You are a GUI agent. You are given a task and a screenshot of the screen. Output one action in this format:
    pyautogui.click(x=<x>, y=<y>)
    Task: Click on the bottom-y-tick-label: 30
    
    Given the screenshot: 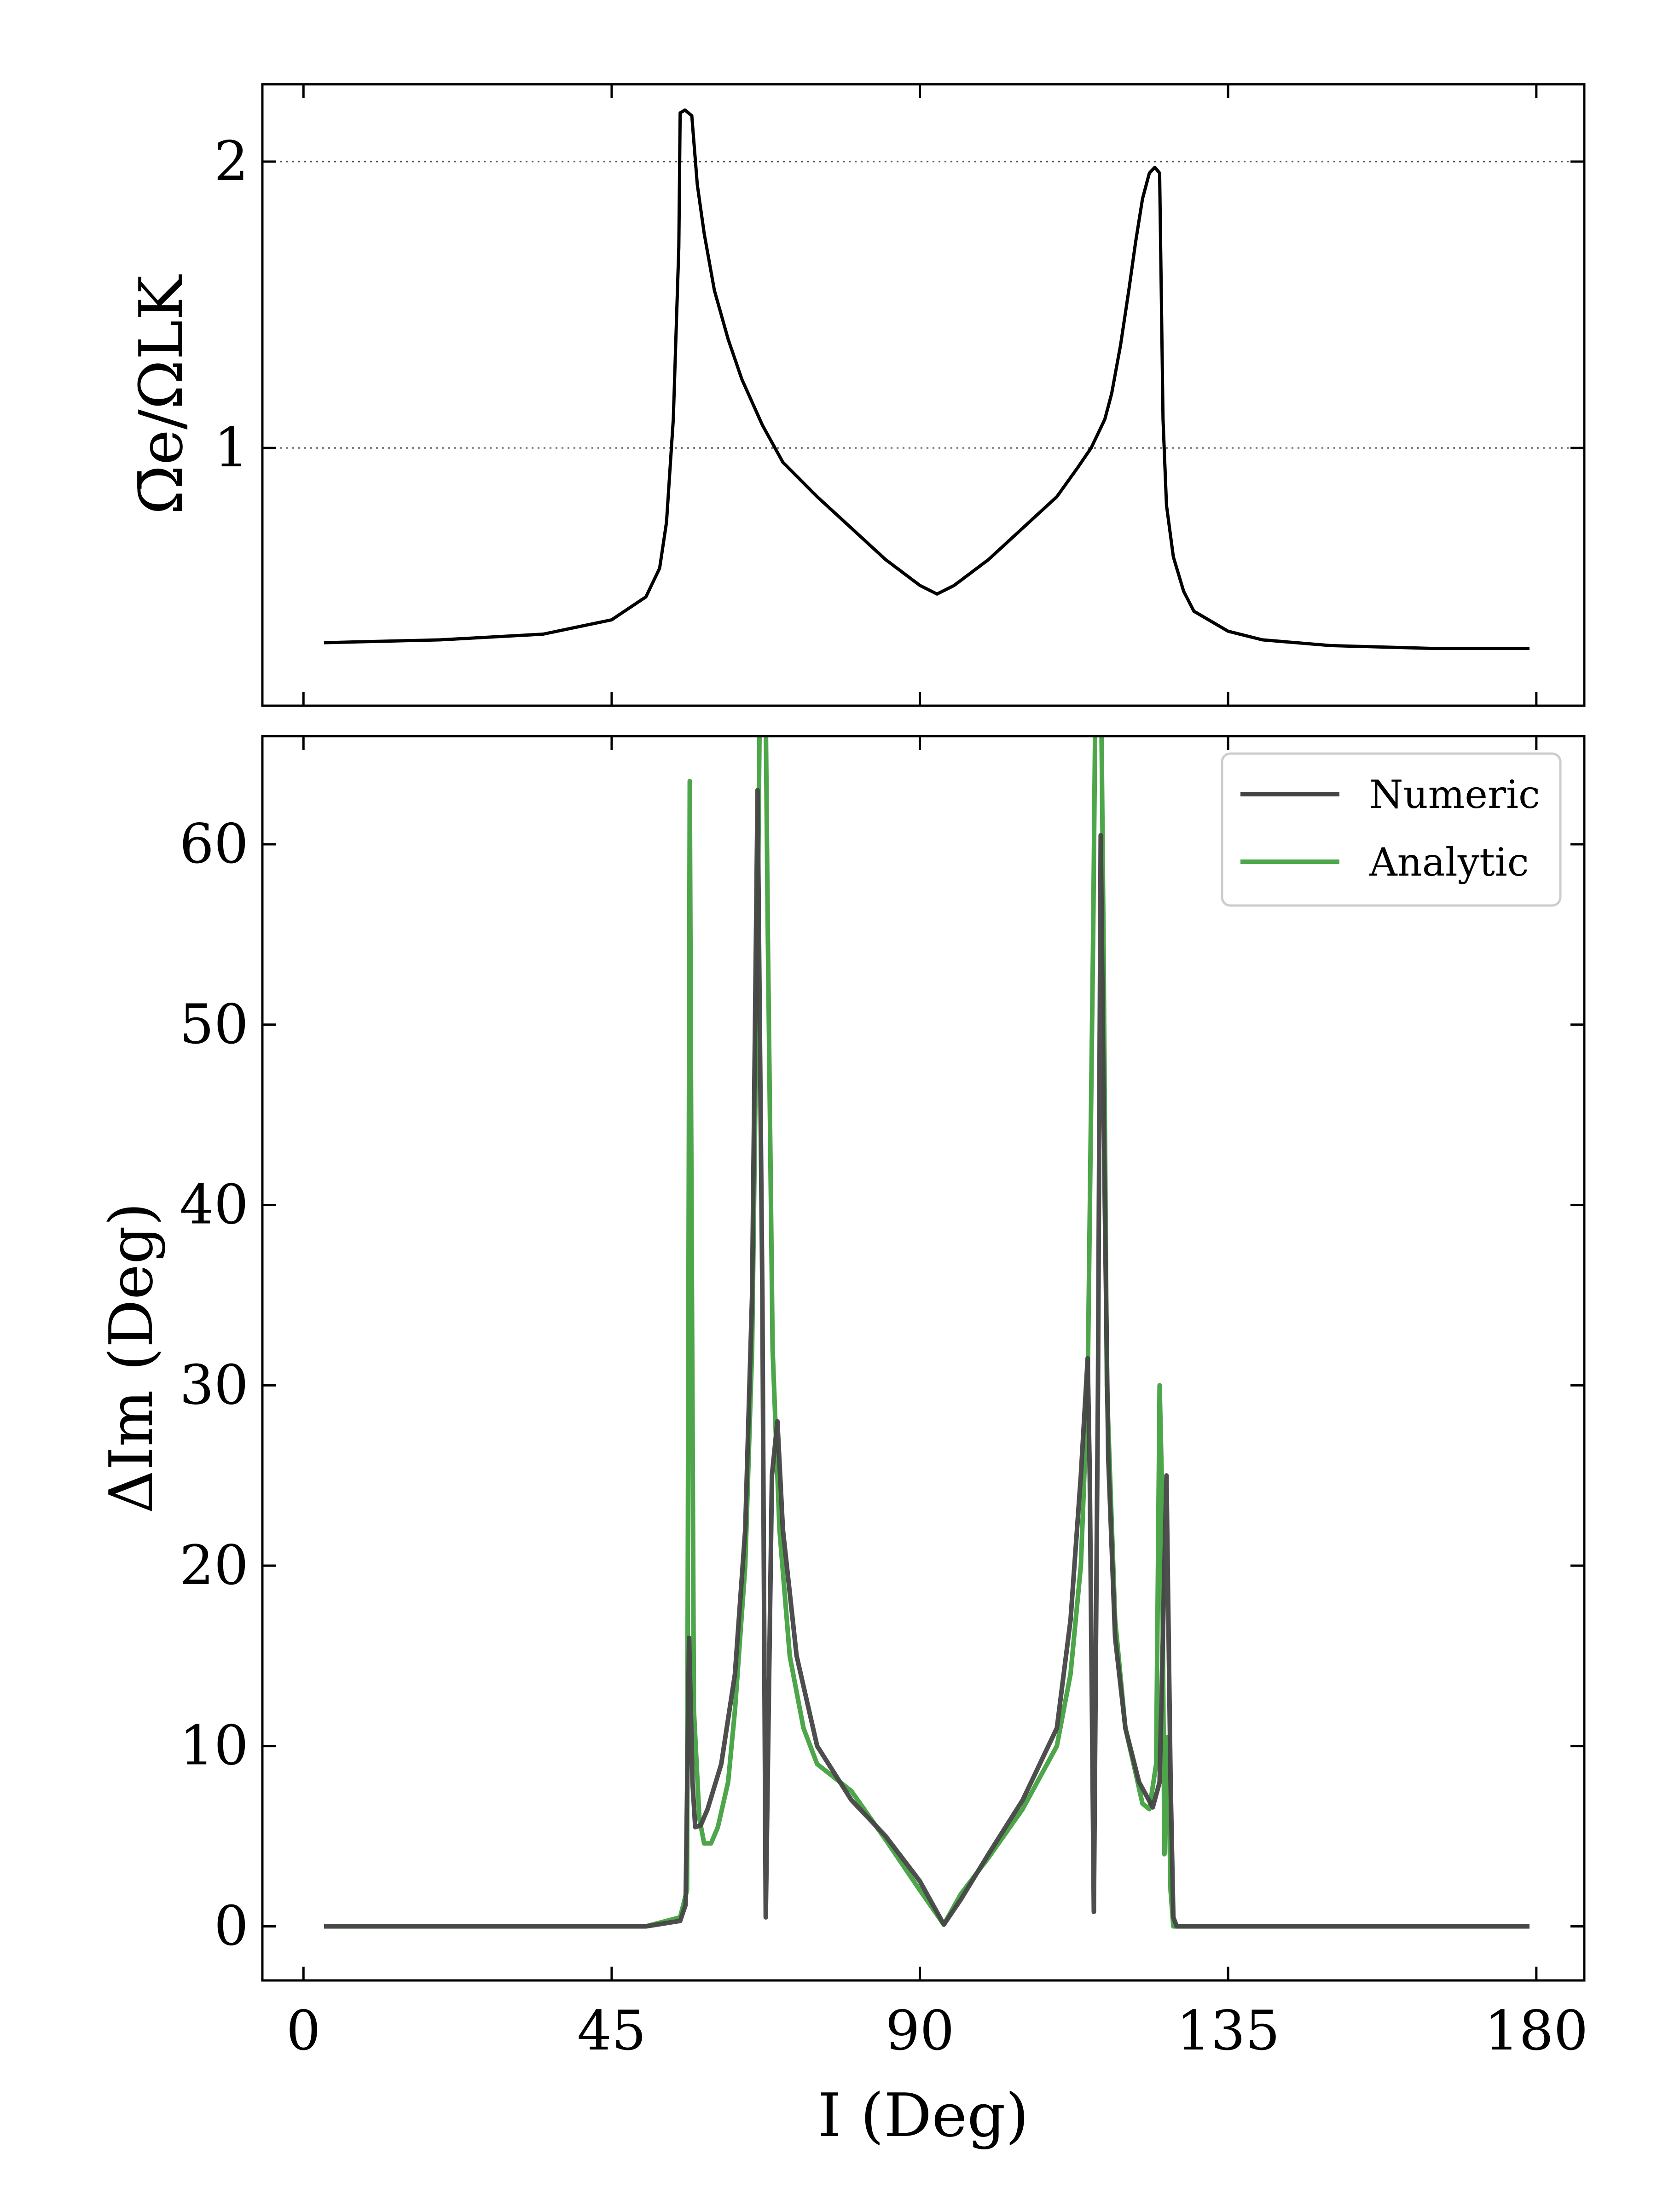 What is the action you would take?
    pyautogui.click(x=214, y=1385)
    